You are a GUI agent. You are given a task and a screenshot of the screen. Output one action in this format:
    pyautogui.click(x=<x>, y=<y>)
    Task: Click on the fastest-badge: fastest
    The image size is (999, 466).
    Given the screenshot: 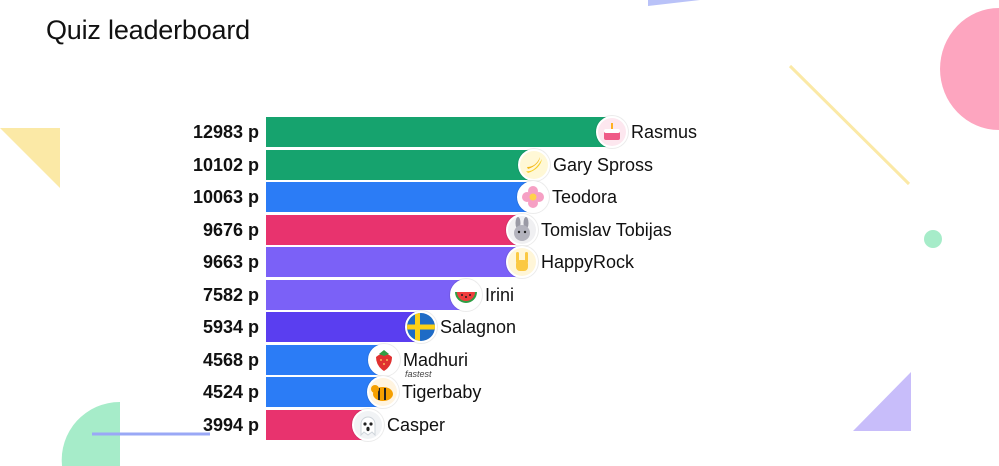 What is the action you would take?
    pyautogui.click(x=418, y=373)
    